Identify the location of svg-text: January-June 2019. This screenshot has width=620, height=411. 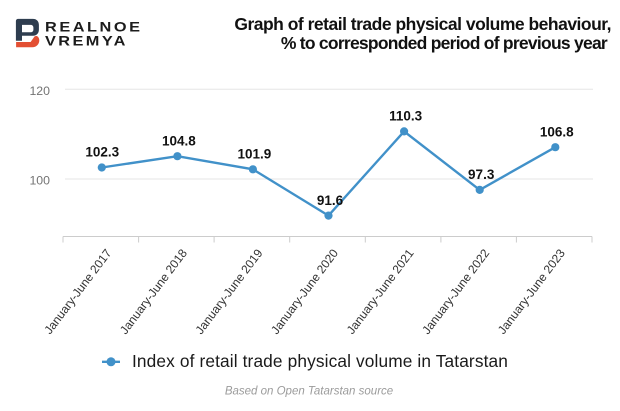
(228, 291).